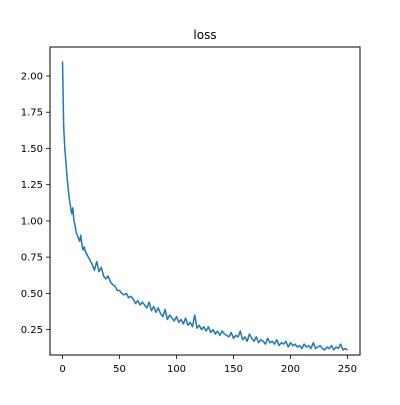  What do you see at coordinates (32, 185) in the screenshot?
I see `y-tick-label: 1.25` at bounding box center [32, 185].